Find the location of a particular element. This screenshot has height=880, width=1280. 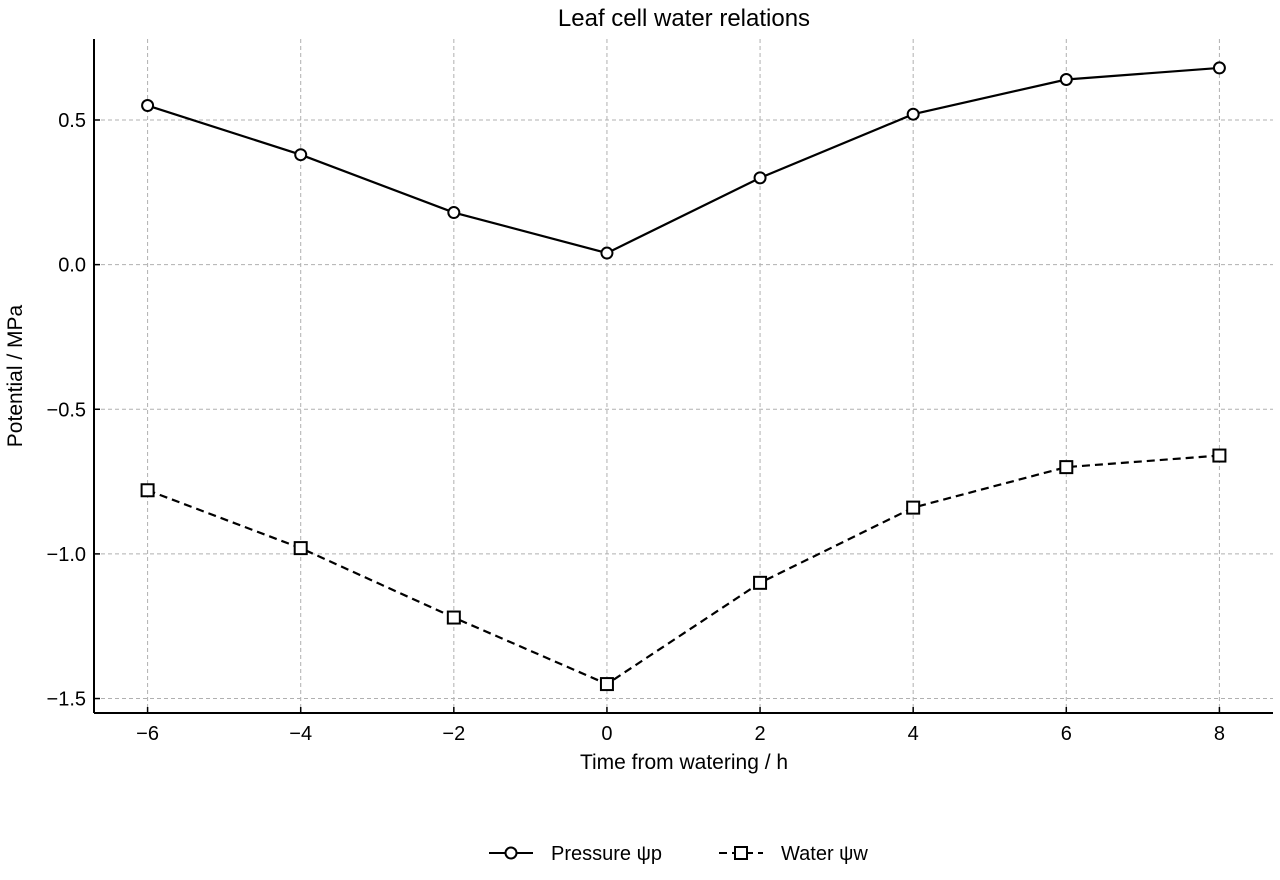

x-tick-label: 0 is located at coordinates (606, 734).